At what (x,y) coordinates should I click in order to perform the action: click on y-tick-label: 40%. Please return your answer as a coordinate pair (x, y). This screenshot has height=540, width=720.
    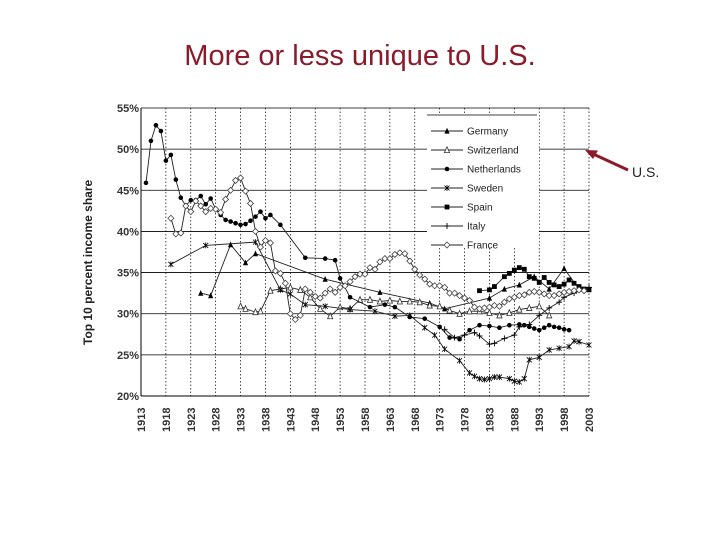
    Looking at the image, I should click on (128, 232).